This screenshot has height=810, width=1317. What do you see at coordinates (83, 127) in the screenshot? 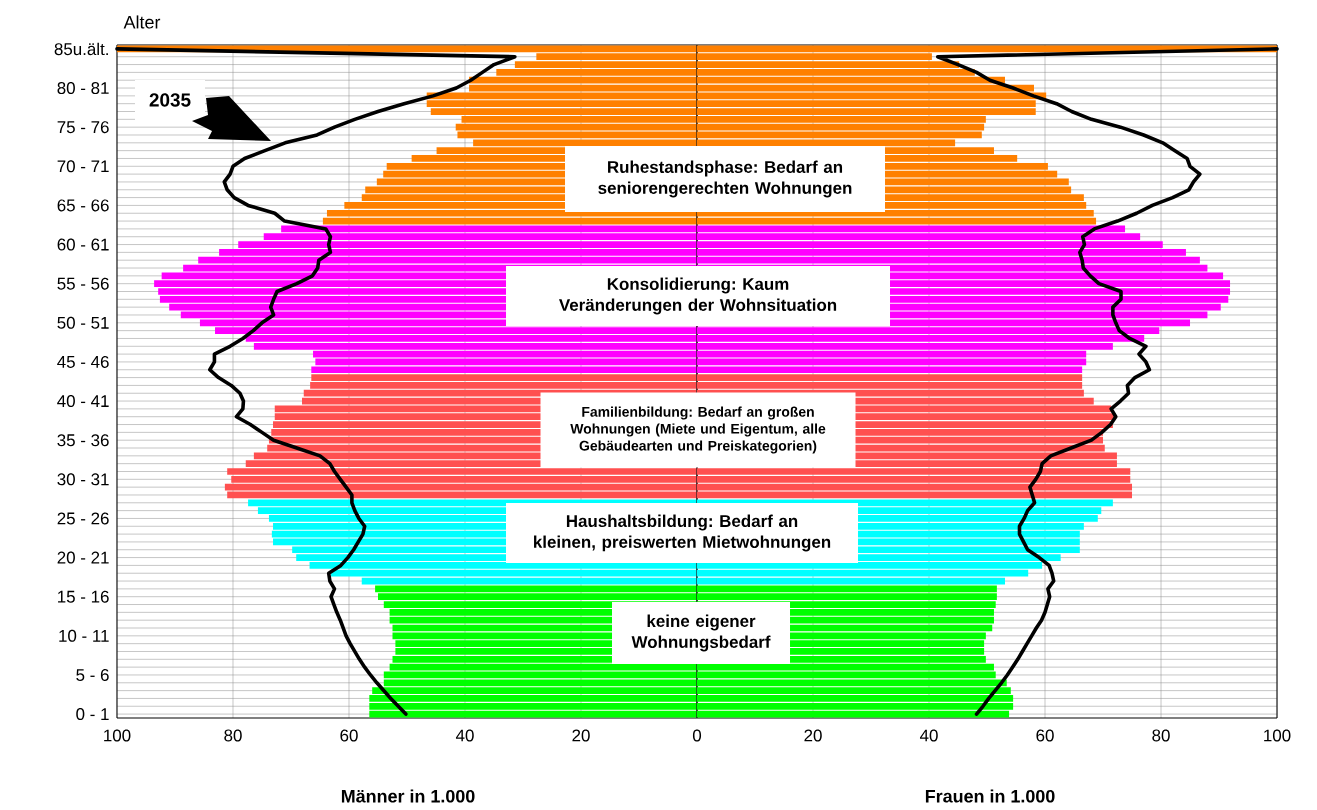
I see `y-tick-label: 75 - 76` at bounding box center [83, 127].